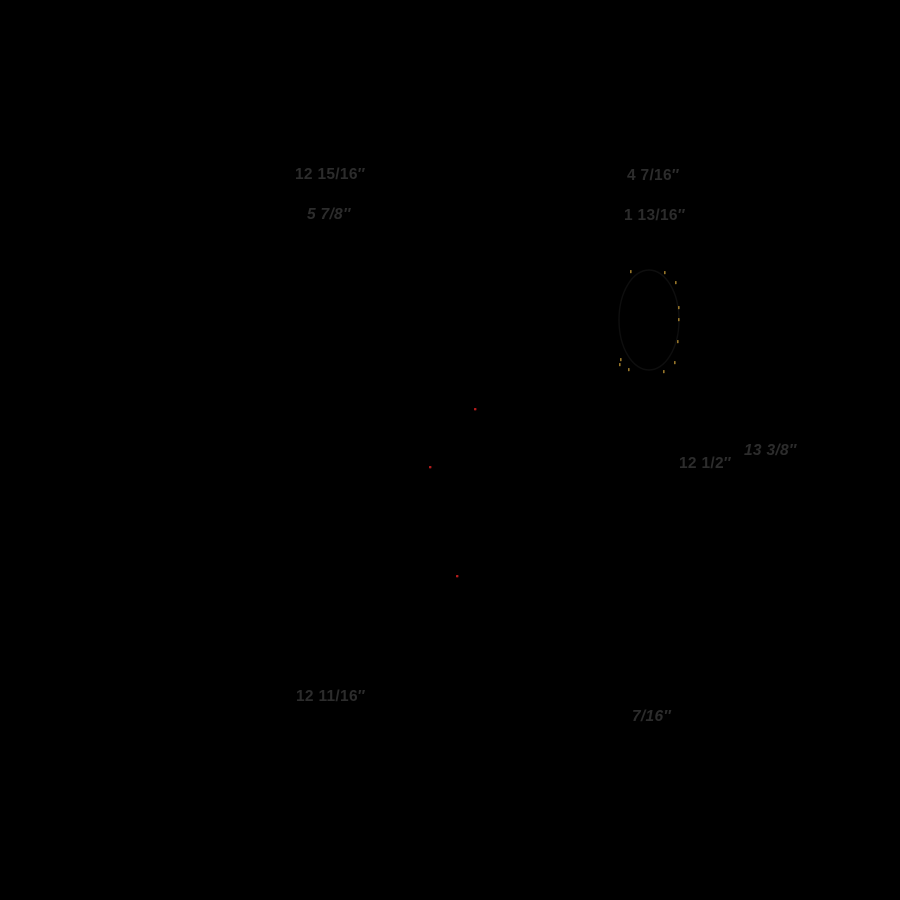 This screenshot has height=900, width=900. Describe the element at coordinates (655, 215) in the screenshot. I see `dimension-label-1-13-16in: 1 13/16″` at that location.